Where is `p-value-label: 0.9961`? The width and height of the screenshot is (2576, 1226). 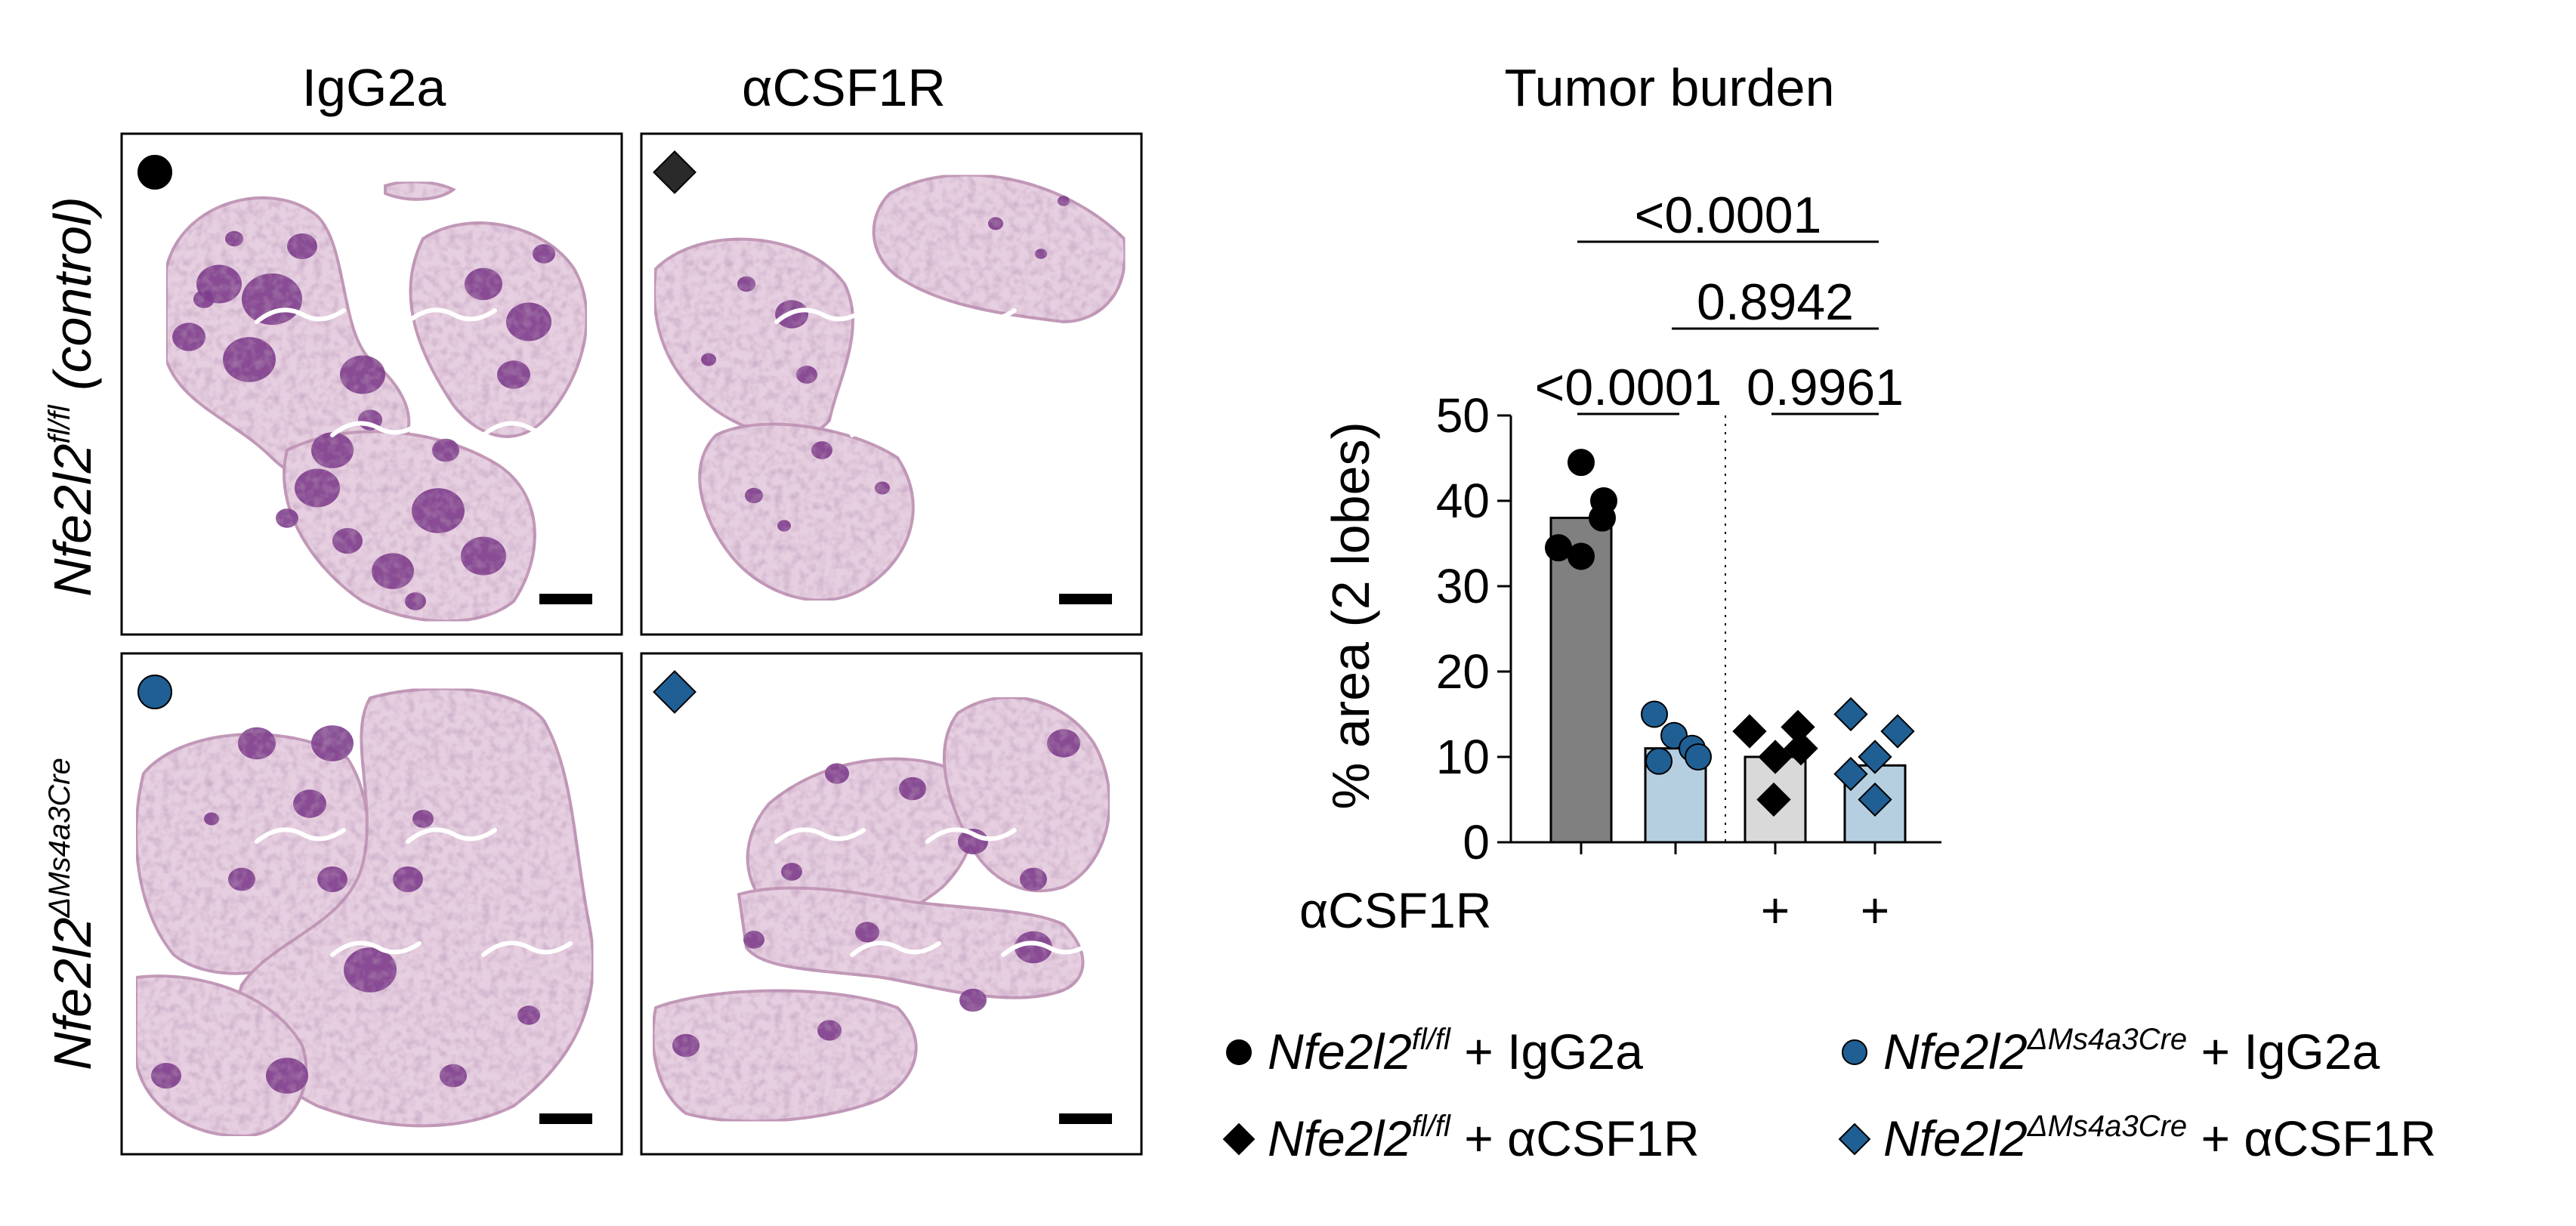
p-value-label: 0.9961 is located at coordinates (1825, 387).